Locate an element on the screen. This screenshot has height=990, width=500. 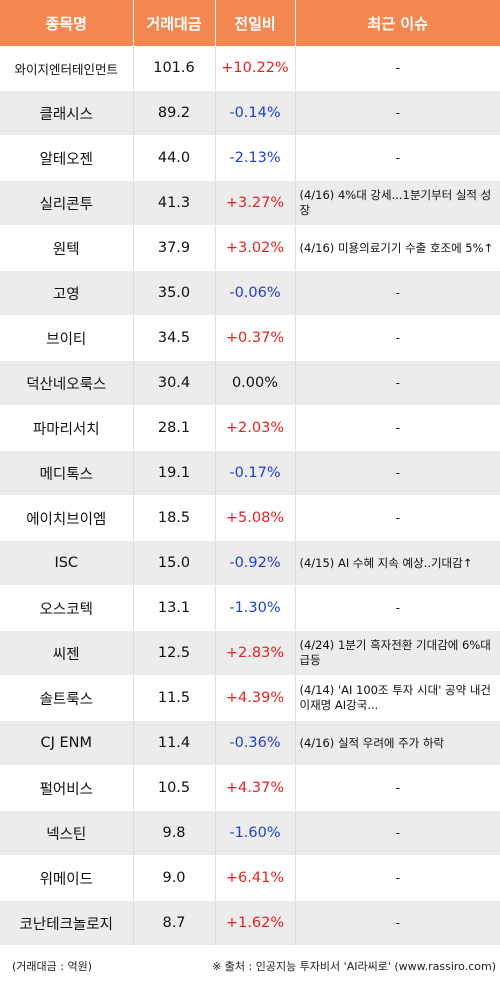
table-row: 코난테크놀로지 8.7 +1.62% - is located at coordinates (250, 923).